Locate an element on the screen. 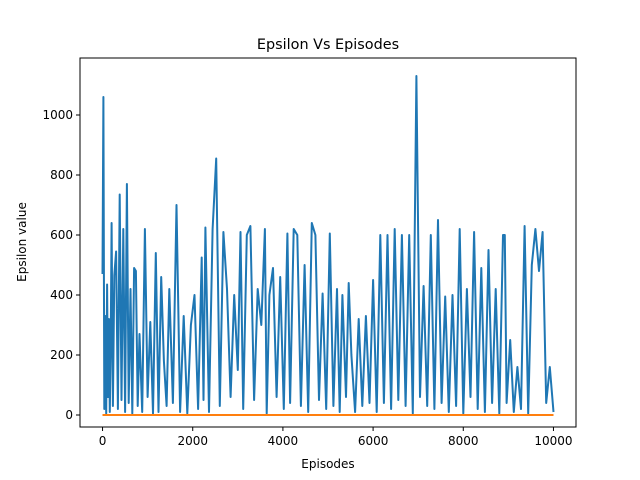 The width and height of the screenshot is (640, 480). x-tick-label: 10000 is located at coordinates (553, 441).